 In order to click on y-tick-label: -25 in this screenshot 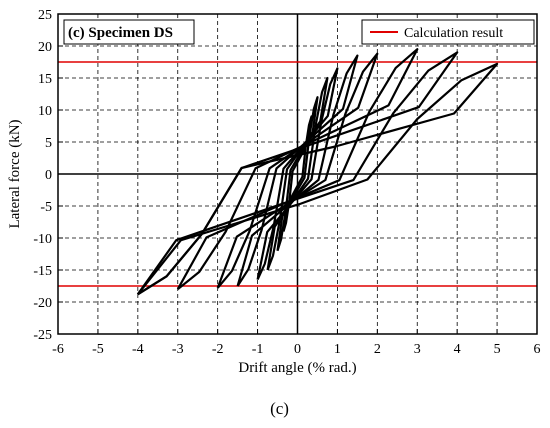, I will do `click(42, 335)`.